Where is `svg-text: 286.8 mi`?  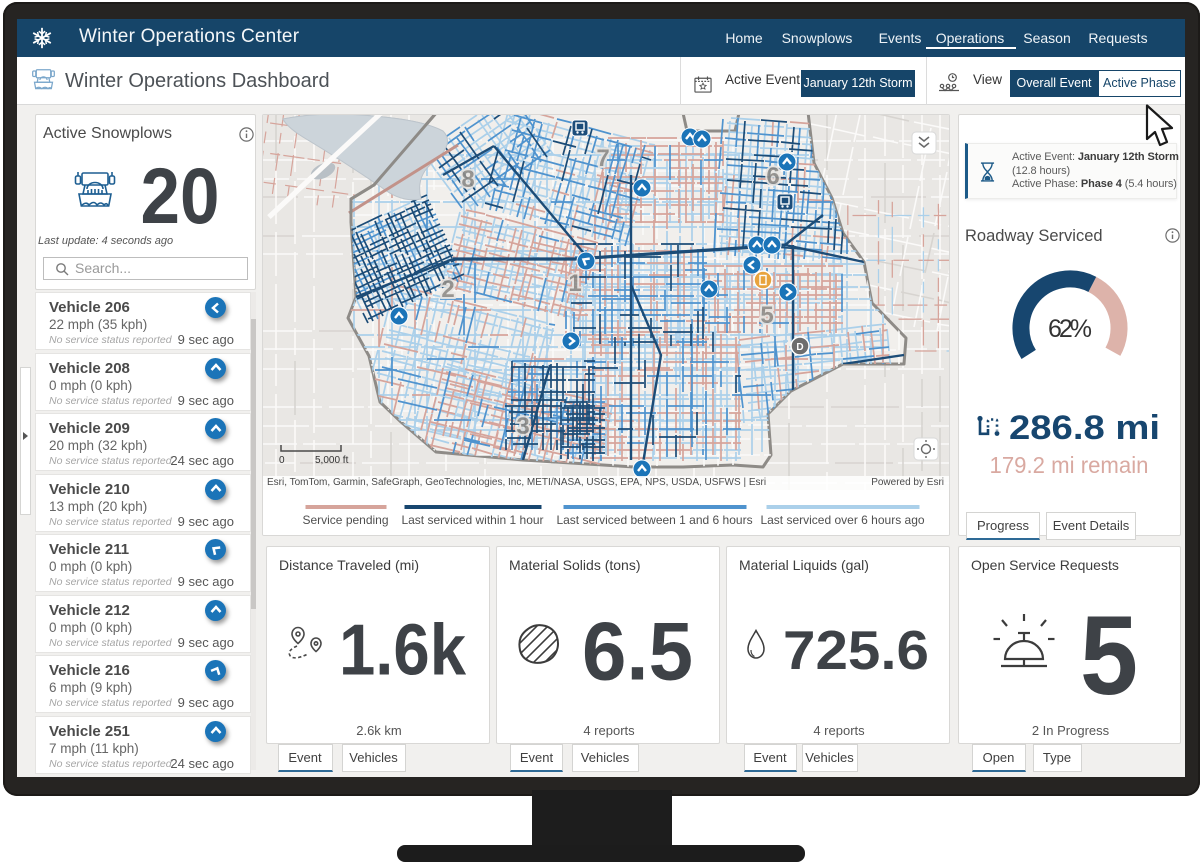
svg-text: 286.8 mi is located at coordinates (1084, 428).